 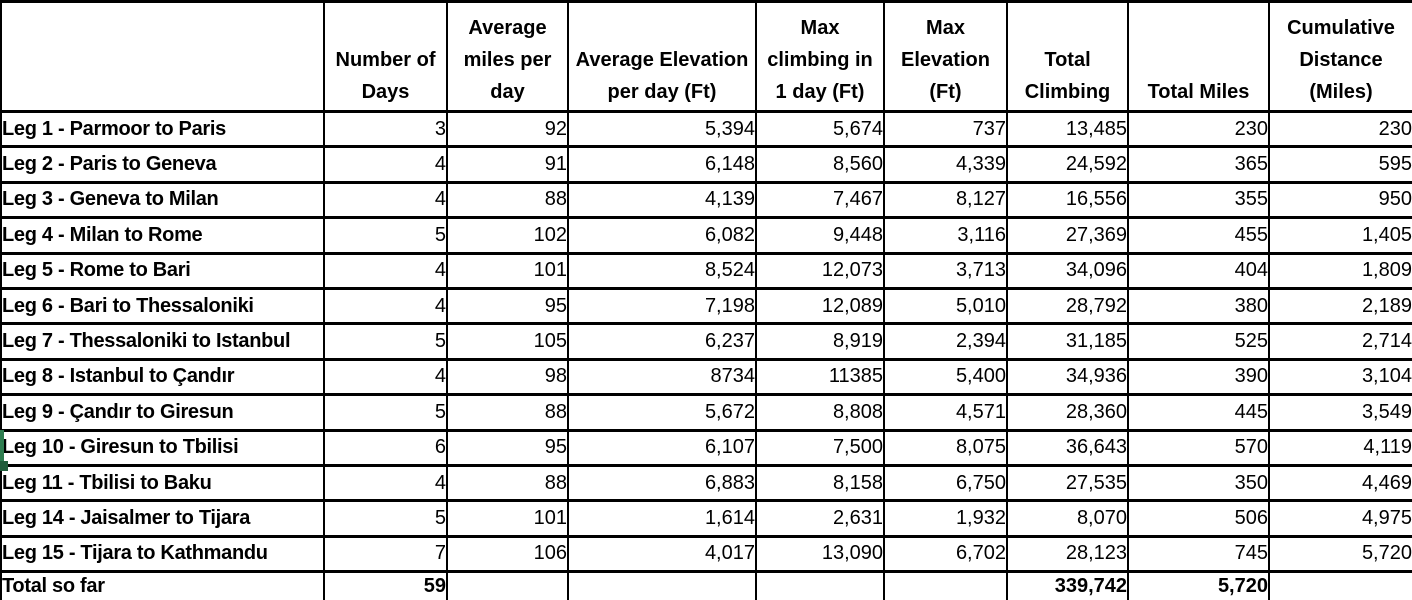 What do you see at coordinates (1198, 164) in the screenshot?
I see `cell-total_miles: 365` at bounding box center [1198, 164].